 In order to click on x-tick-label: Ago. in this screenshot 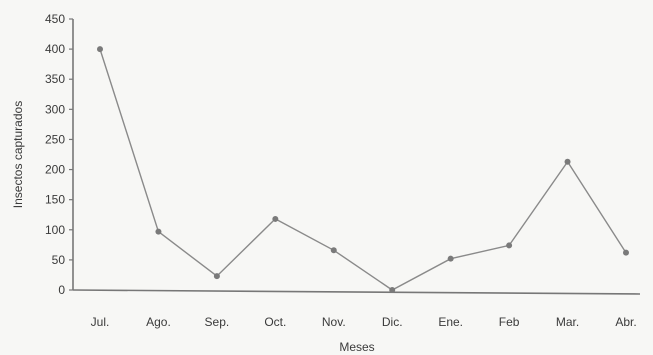, I will do `click(158, 322)`.